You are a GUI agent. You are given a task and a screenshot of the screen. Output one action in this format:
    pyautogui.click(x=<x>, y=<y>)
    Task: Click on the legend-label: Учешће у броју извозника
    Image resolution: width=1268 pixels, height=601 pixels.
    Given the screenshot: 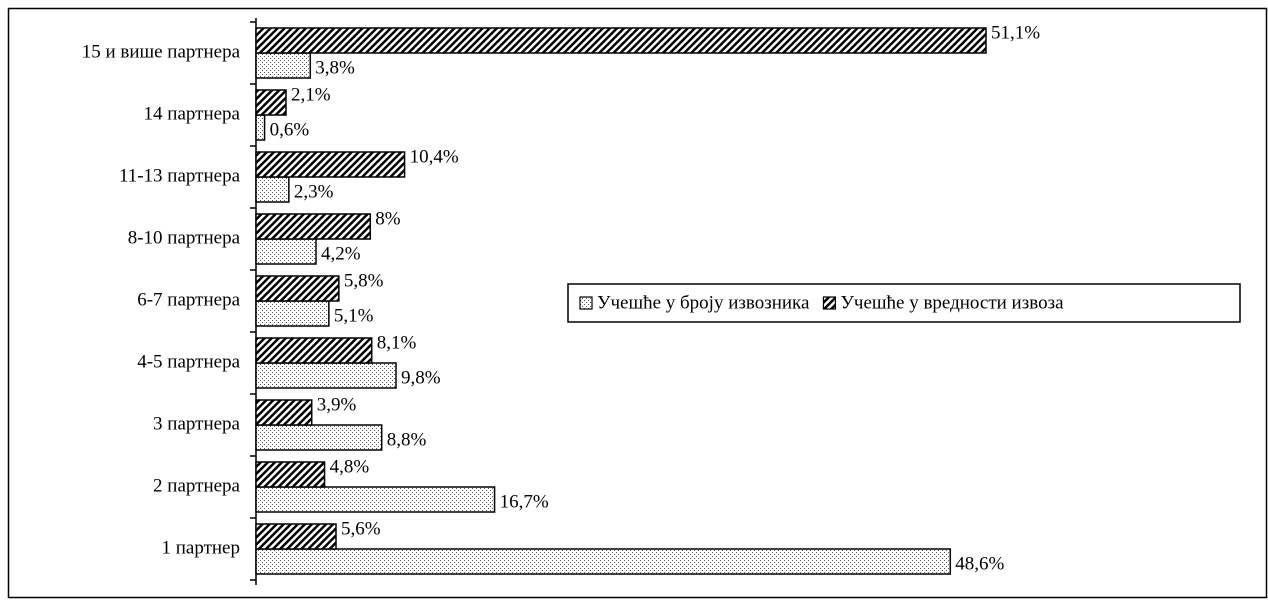 What is the action you would take?
    pyautogui.click(x=703, y=302)
    